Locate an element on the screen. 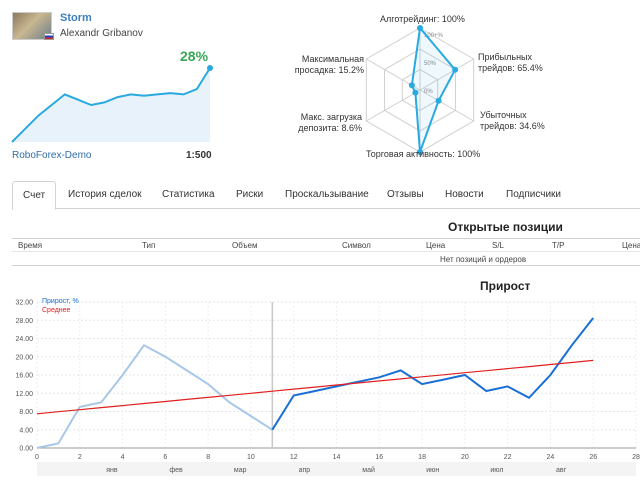  radar-chart: 100+% 50% 0% is located at coordinates (420, 90).